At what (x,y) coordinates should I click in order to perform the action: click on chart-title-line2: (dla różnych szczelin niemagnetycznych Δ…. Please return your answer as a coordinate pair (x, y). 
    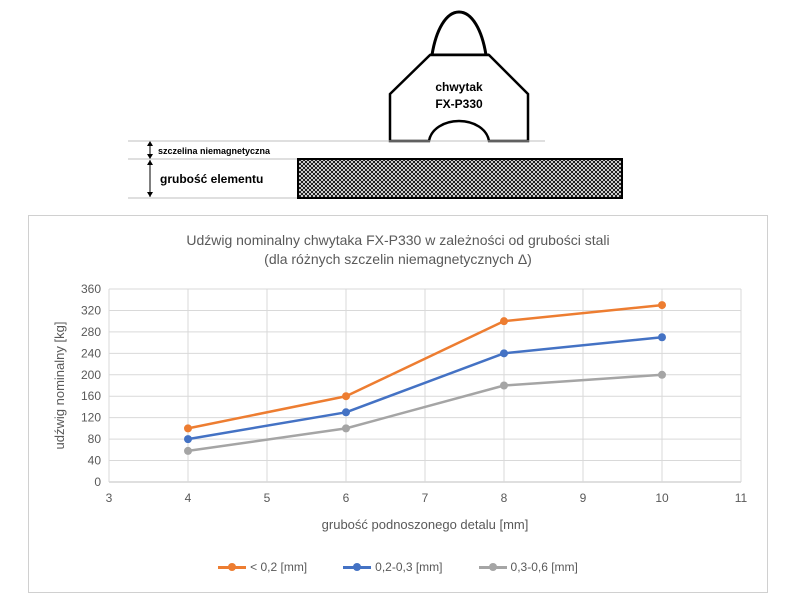
    Looking at the image, I should click on (398, 259).